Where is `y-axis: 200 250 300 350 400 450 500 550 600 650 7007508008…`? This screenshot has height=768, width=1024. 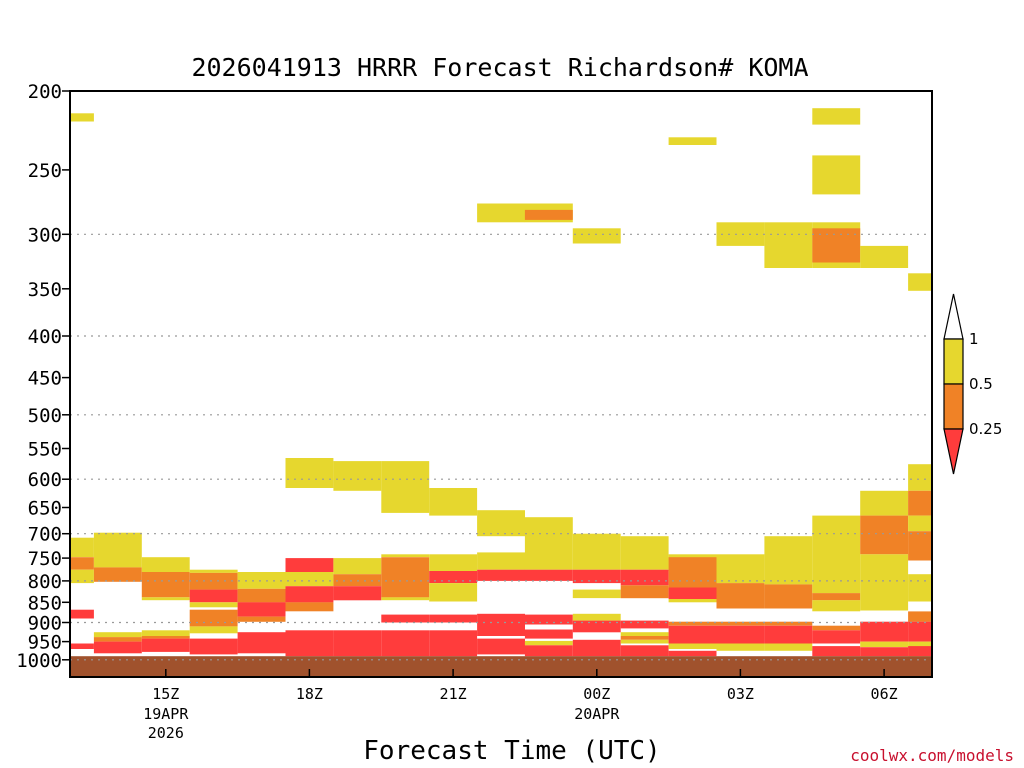
y-axis: 200 250 300 350 400 450 500 550 600 650 7007508008… is located at coordinates (43, 376).